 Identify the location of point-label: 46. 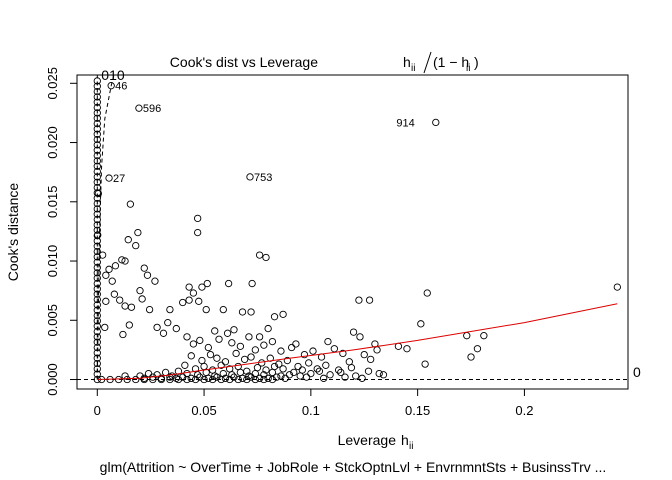
(121, 87).